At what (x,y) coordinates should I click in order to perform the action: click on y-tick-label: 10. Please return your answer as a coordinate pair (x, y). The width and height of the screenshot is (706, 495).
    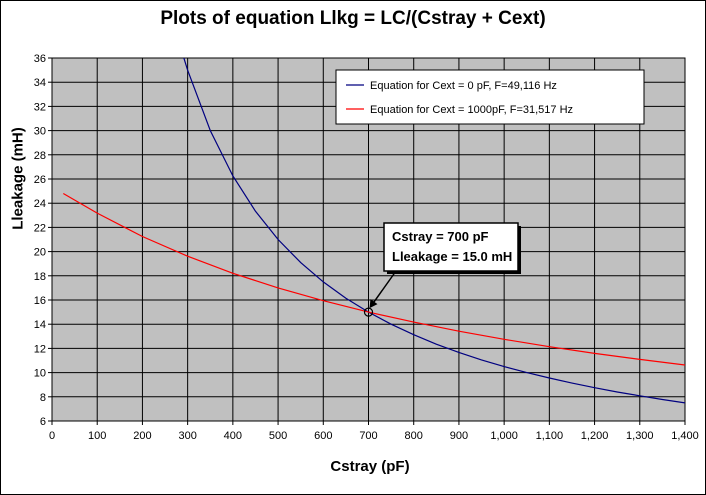
    Looking at the image, I should click on (40, 374).